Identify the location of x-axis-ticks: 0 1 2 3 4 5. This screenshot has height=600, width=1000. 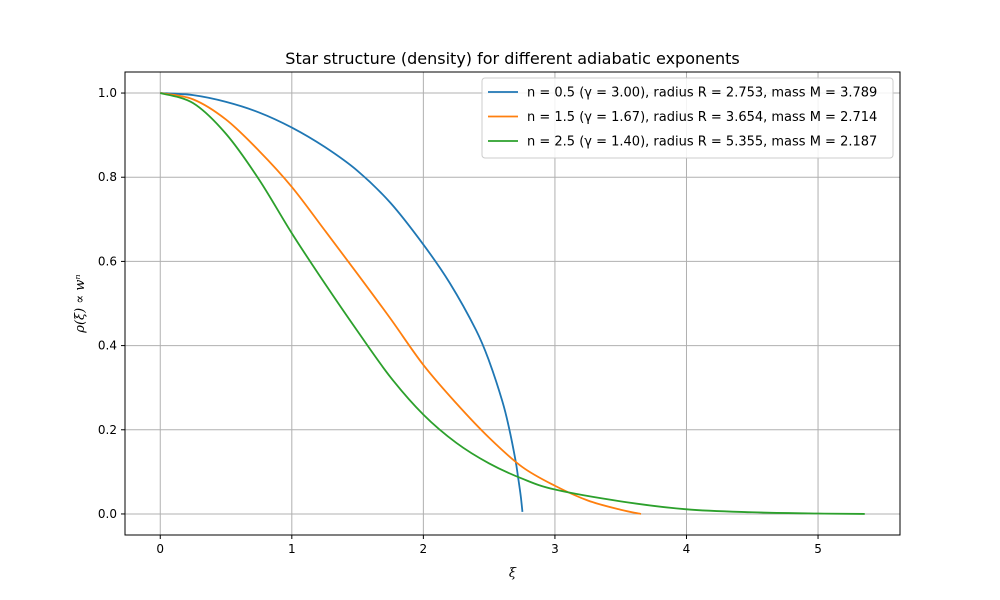
(489, 545).